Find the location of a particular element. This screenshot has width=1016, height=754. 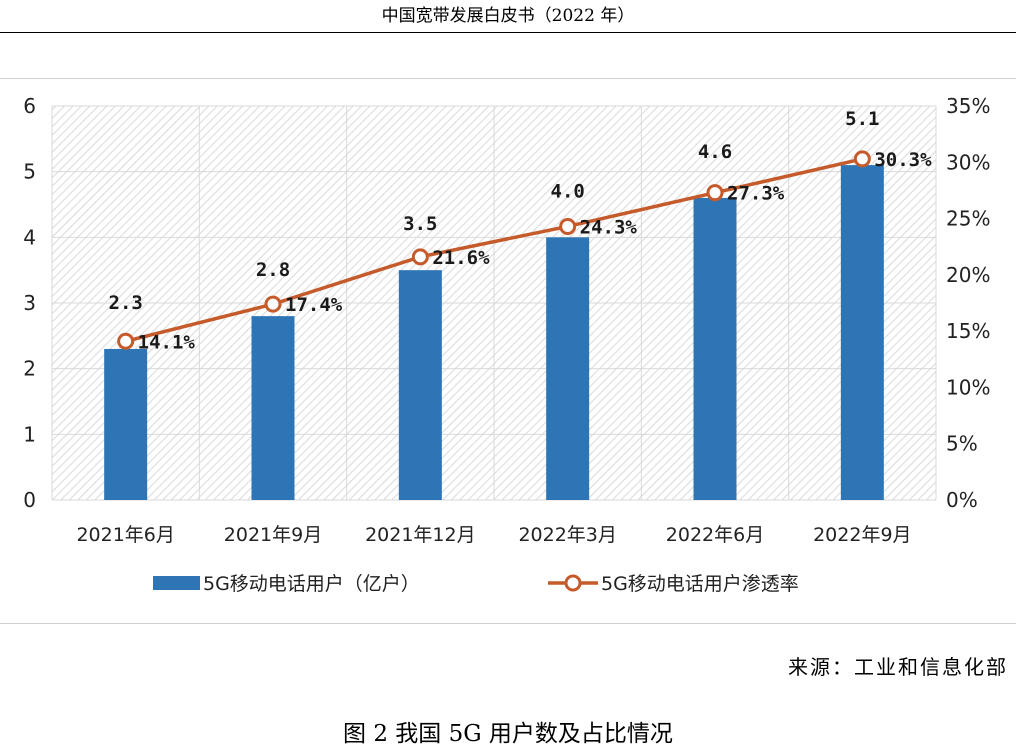

y-tick-label: 0 is located at coordinates (29, 500).